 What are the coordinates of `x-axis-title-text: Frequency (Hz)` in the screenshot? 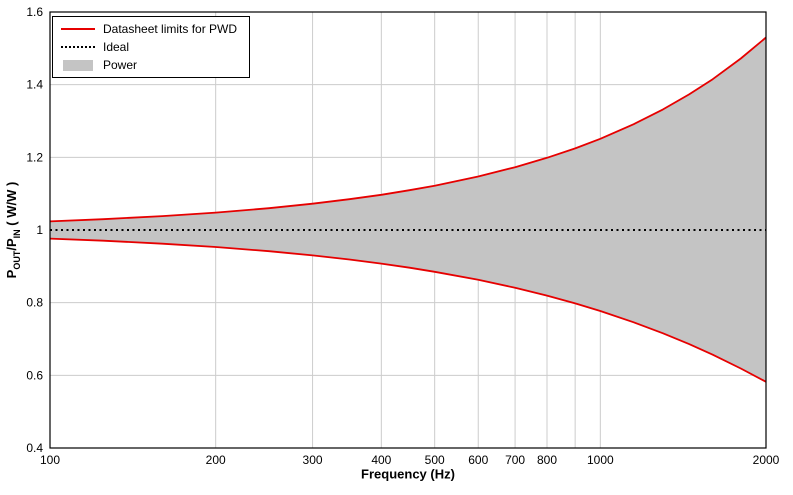 It's located at (408, 474).